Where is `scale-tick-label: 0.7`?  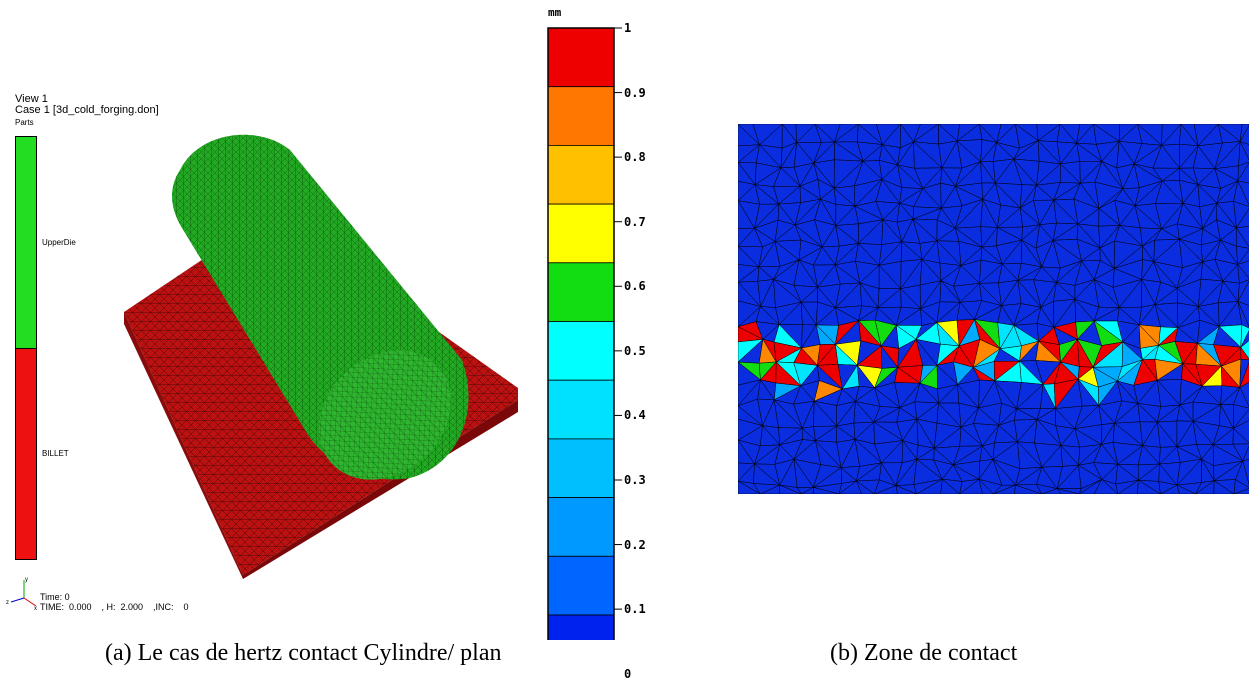 scale-tick-label: 0.7 is located at coordinates (635, 221).